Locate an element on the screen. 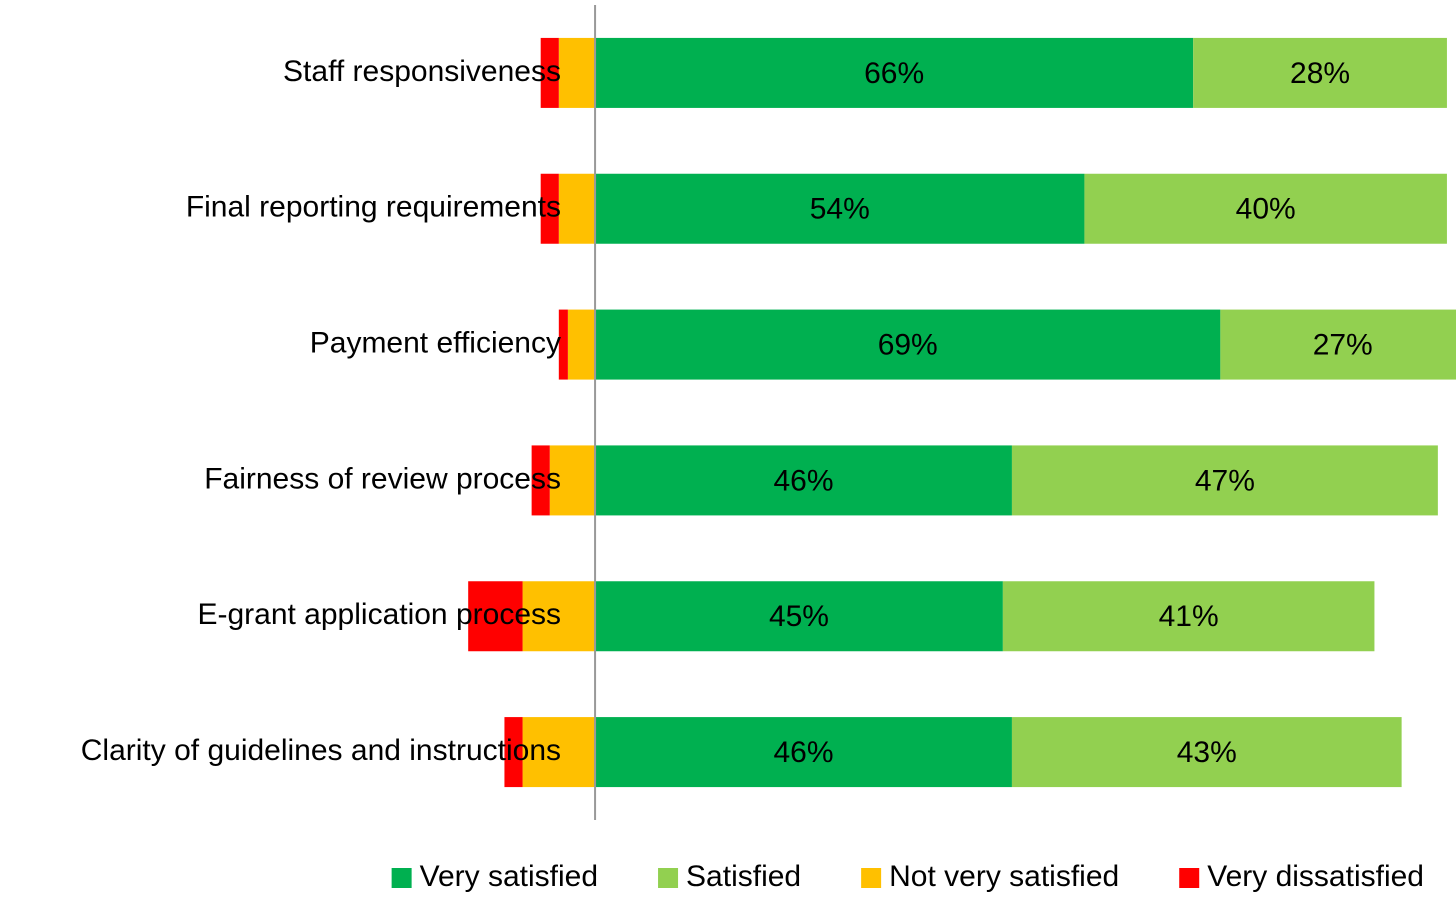 The image size is (1456, 900). legend-label: Very dissatisfied is located at coordinates (1315, 876).